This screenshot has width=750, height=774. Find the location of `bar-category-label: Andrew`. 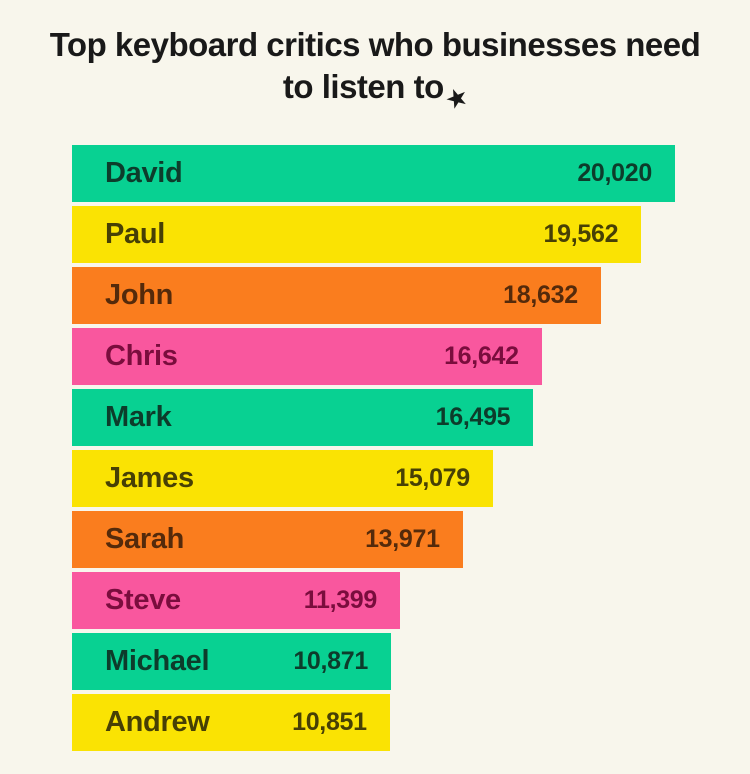

bar-category-label: Andrew is located at coordinates (157, 722).